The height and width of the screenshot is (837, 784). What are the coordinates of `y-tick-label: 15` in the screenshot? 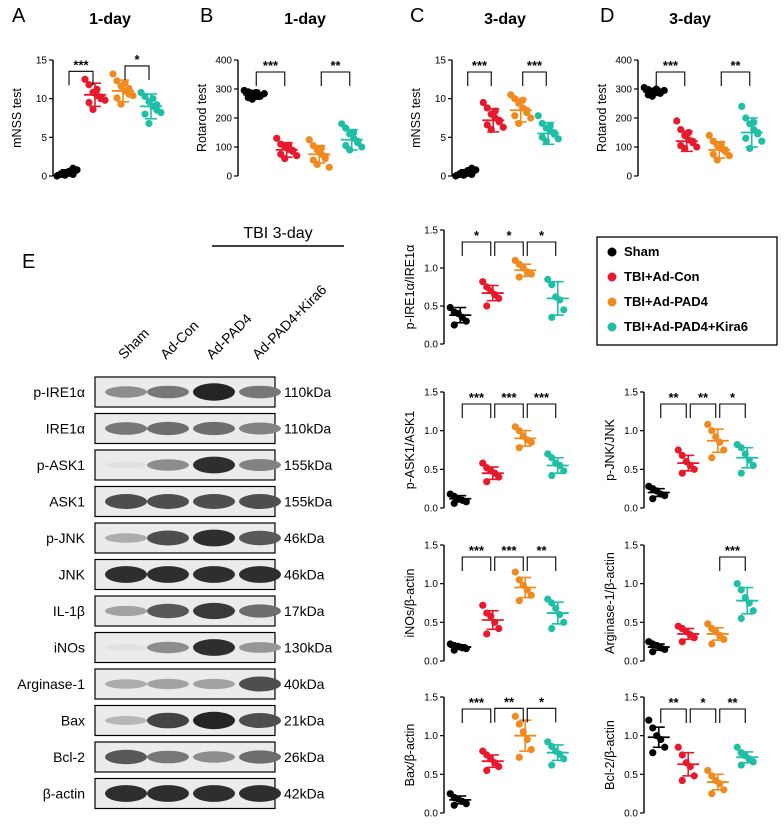 It's located at (42, 61).